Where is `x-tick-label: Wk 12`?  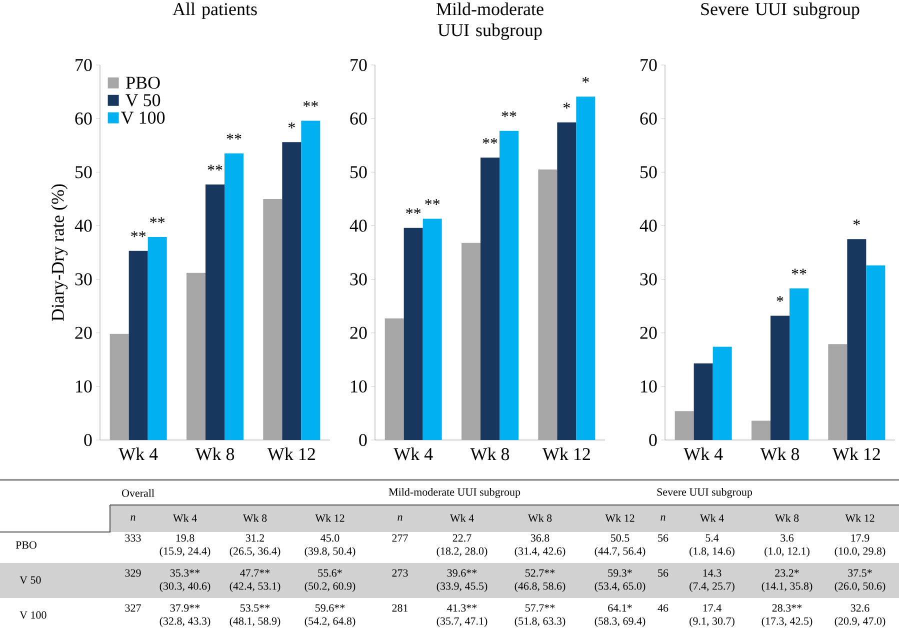
x-tick-label: Wk 12 is located at coordinates (291, 454).